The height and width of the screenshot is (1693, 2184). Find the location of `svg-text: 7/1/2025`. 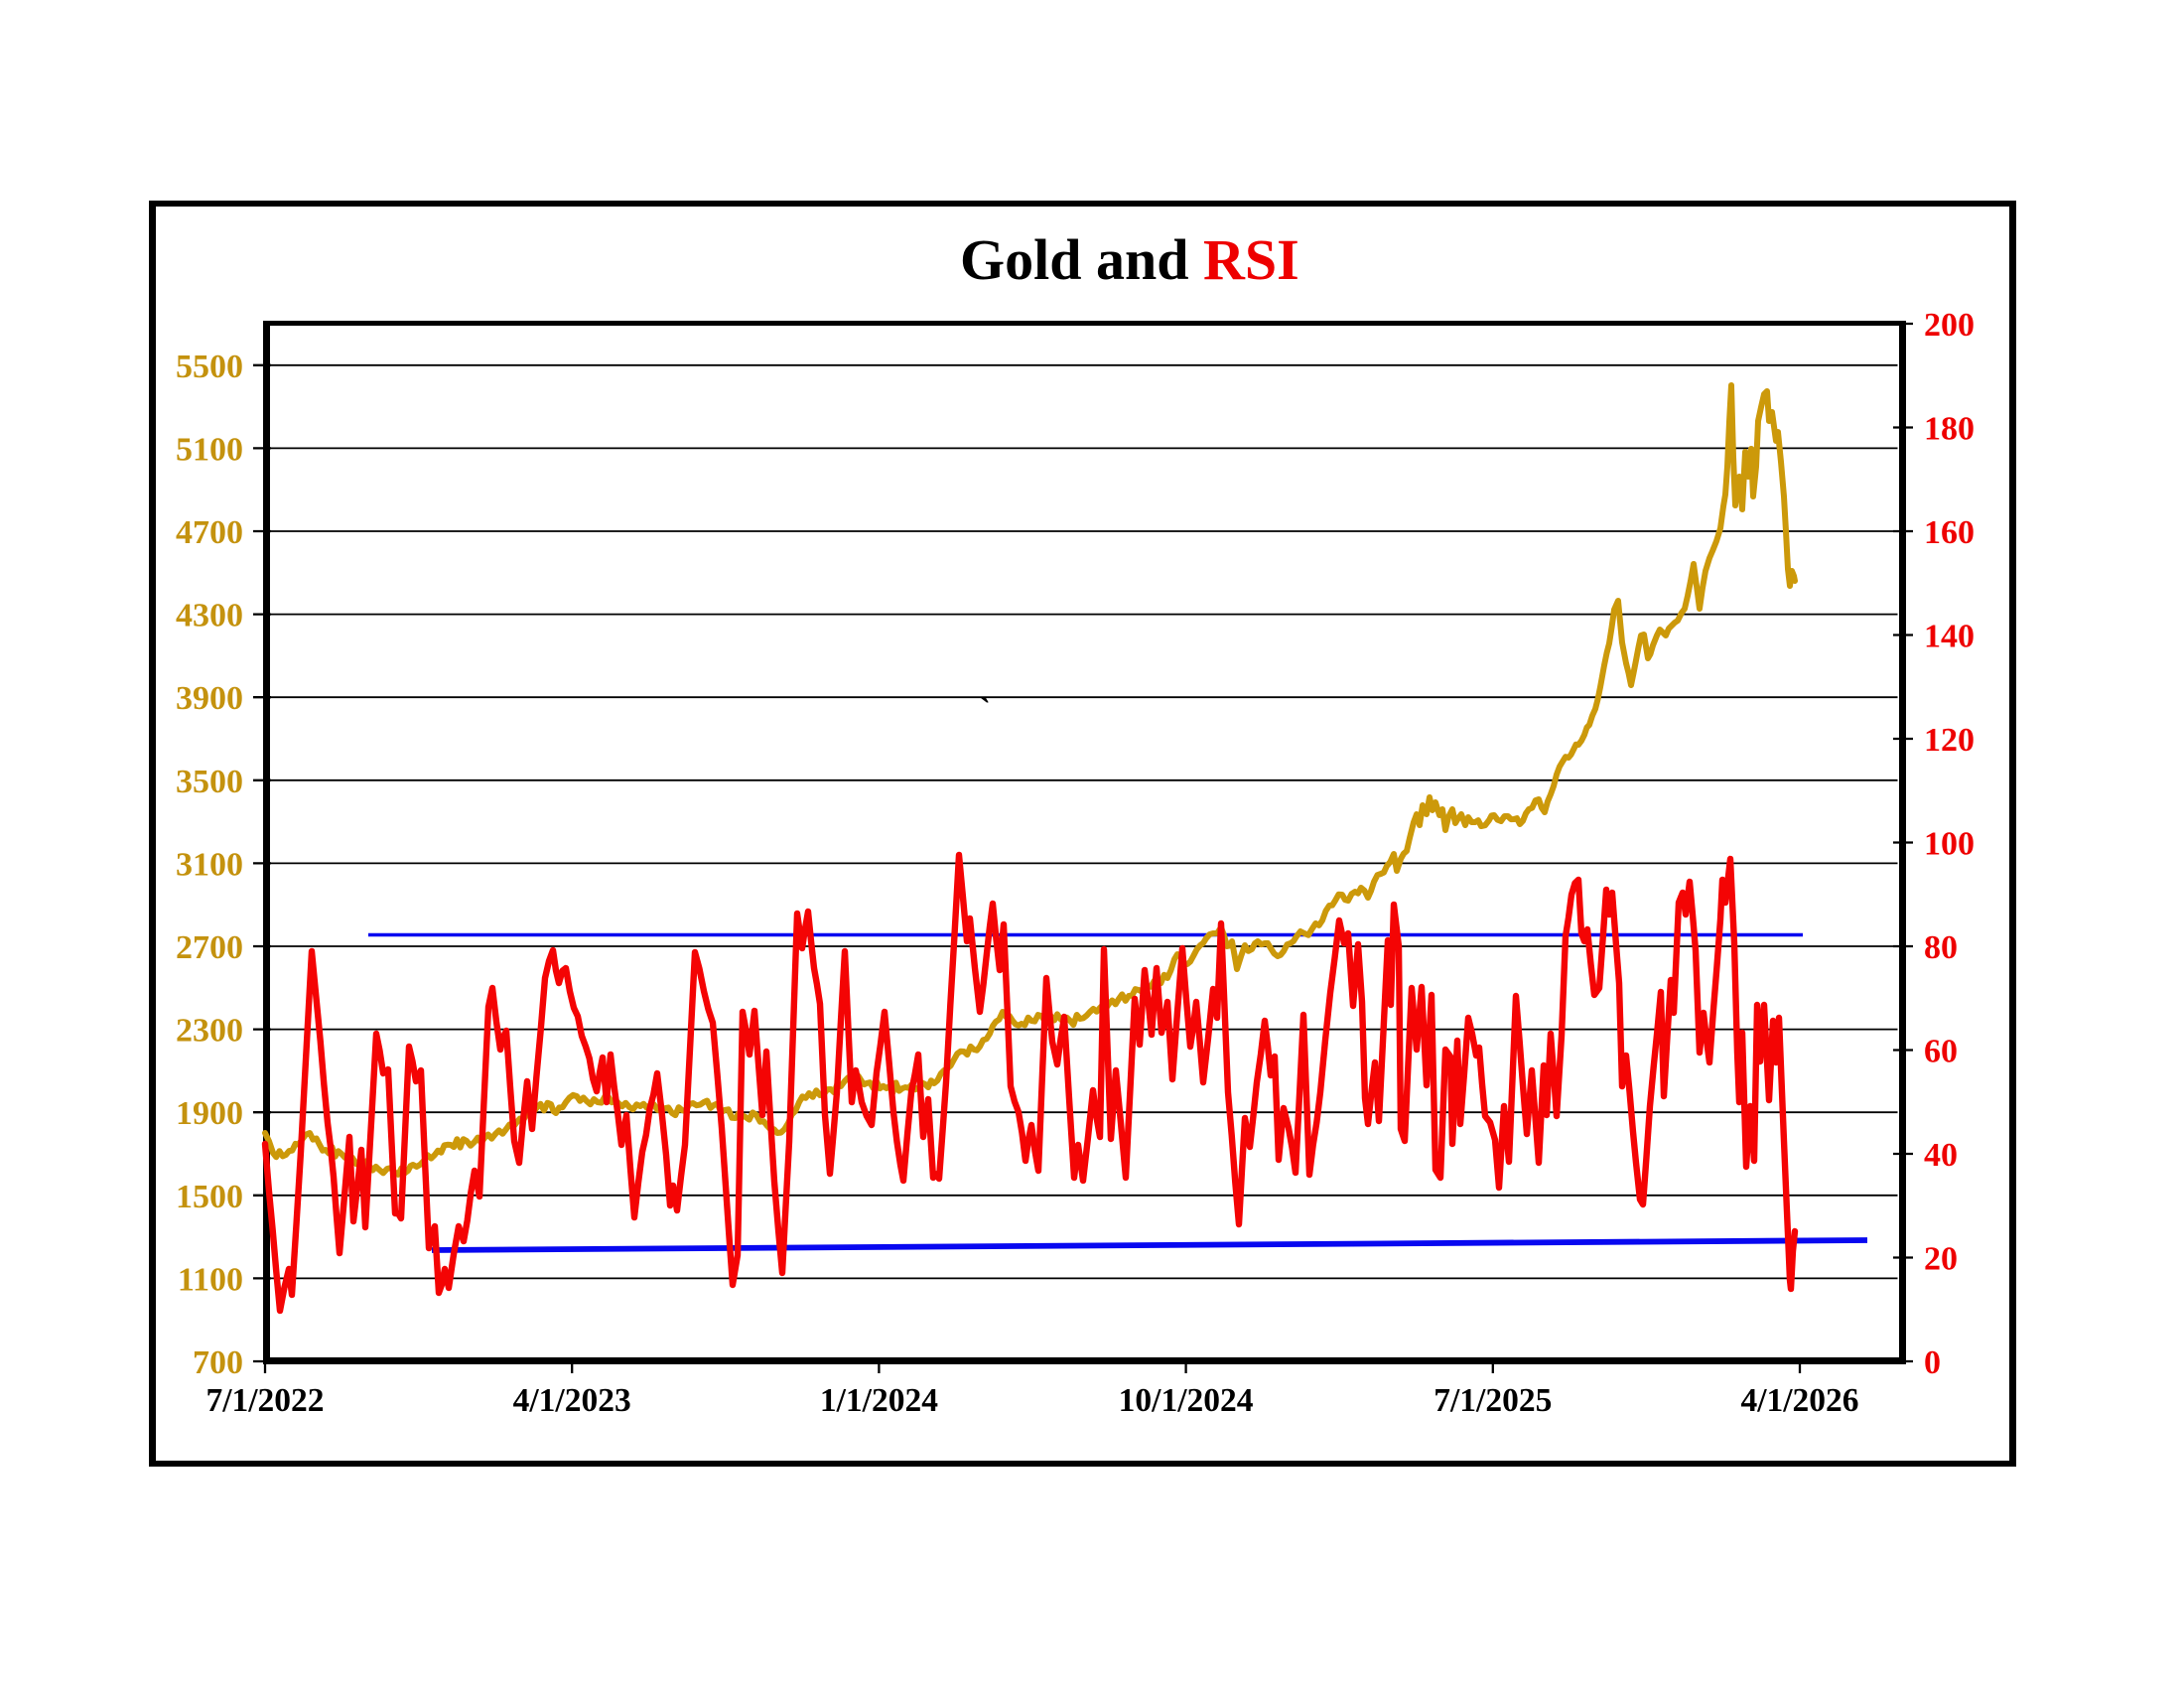

svg-text: 7/1/2025 is located at coordinates (1492, 1400).